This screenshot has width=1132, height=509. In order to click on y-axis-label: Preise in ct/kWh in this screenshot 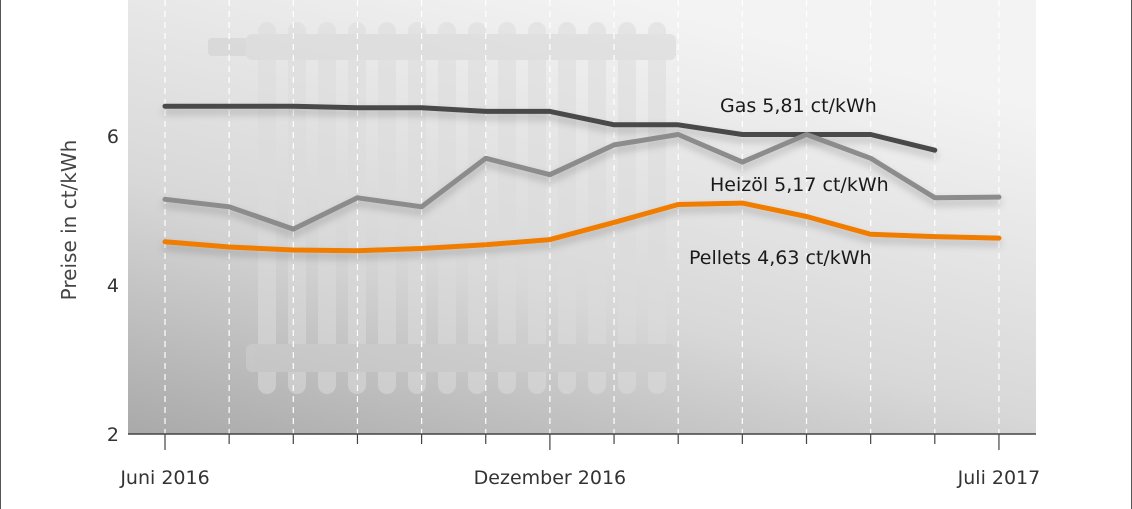, I will do `click(69, 220)`.